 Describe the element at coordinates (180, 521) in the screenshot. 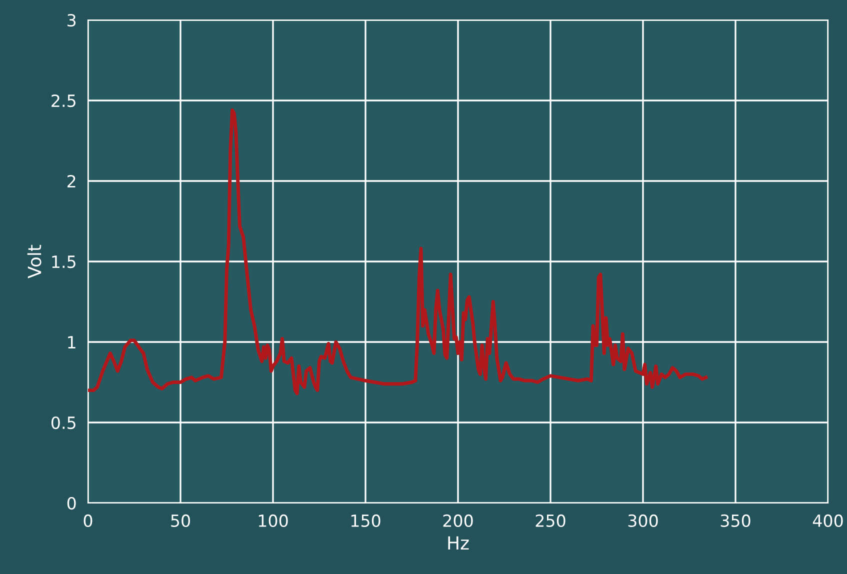

I see `x-tick-label: 50` at that location.